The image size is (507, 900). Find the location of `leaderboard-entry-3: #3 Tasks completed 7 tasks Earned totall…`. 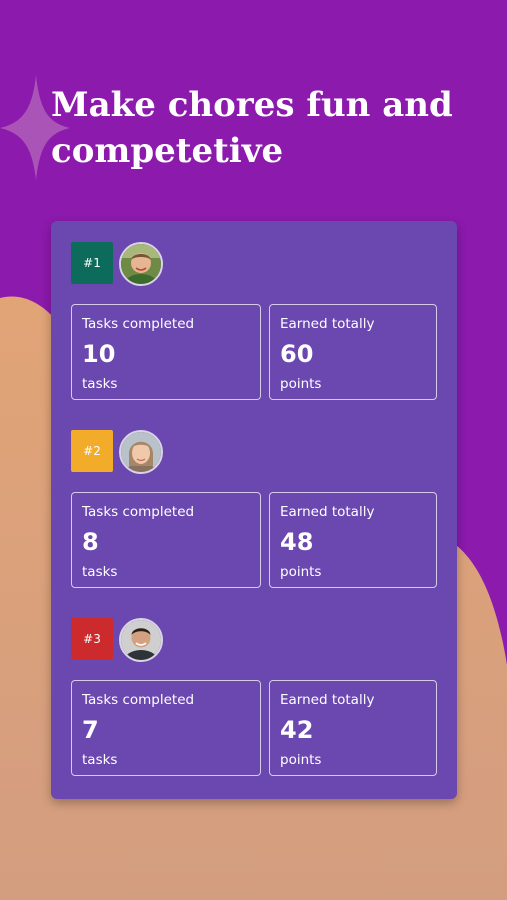

leaderboard-entry-3: #3 Tasks completed 7 tasks Earned totall… is located at coordinates (254, 697).